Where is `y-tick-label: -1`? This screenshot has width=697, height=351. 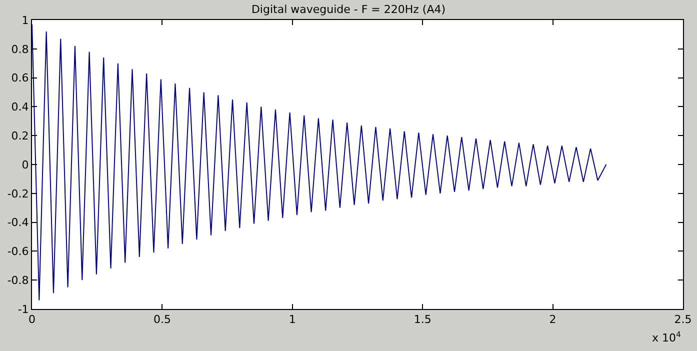 y-tick-label: -1 is located at coordinates (23, 309).